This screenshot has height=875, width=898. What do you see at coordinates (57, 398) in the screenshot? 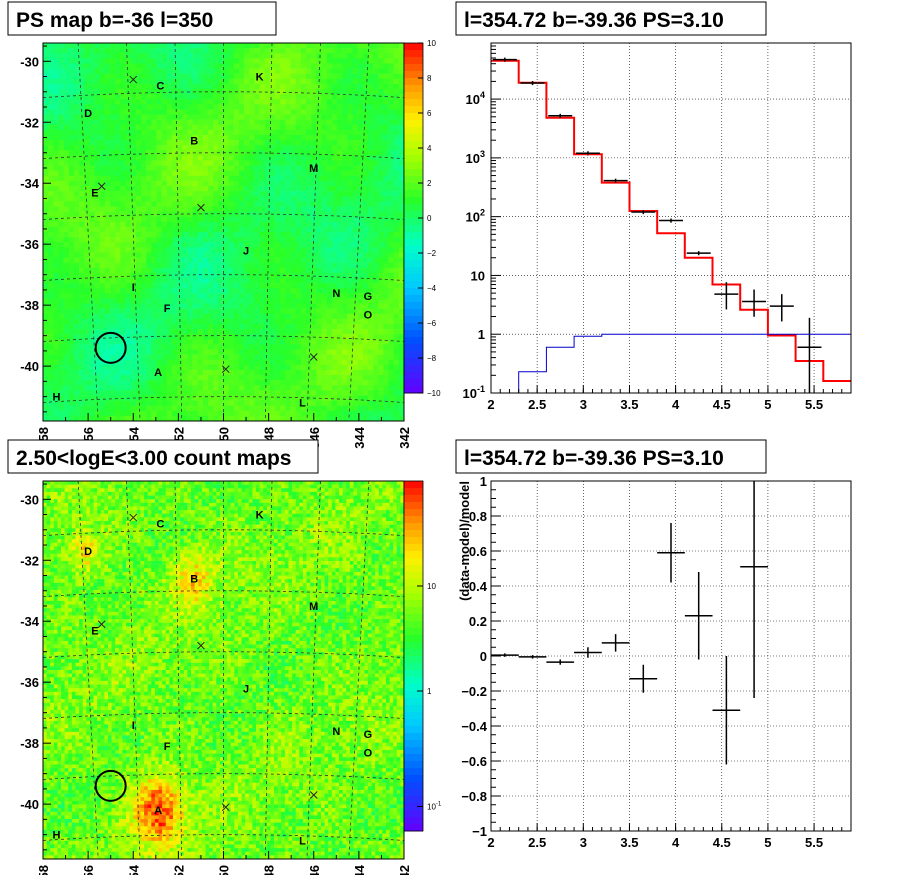
I see `source-label-H: H` at bounding box center [57, 398].